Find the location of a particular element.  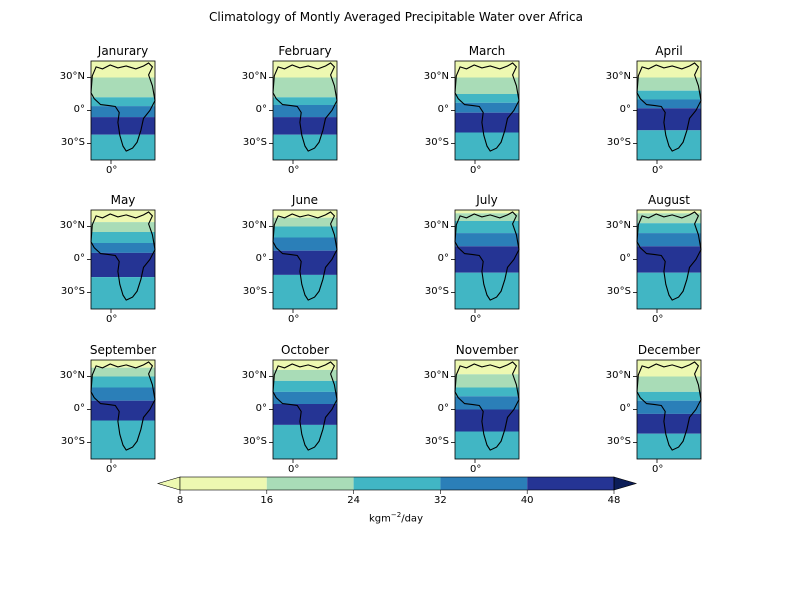

panel-title: April is located at coordinates (669, 51).